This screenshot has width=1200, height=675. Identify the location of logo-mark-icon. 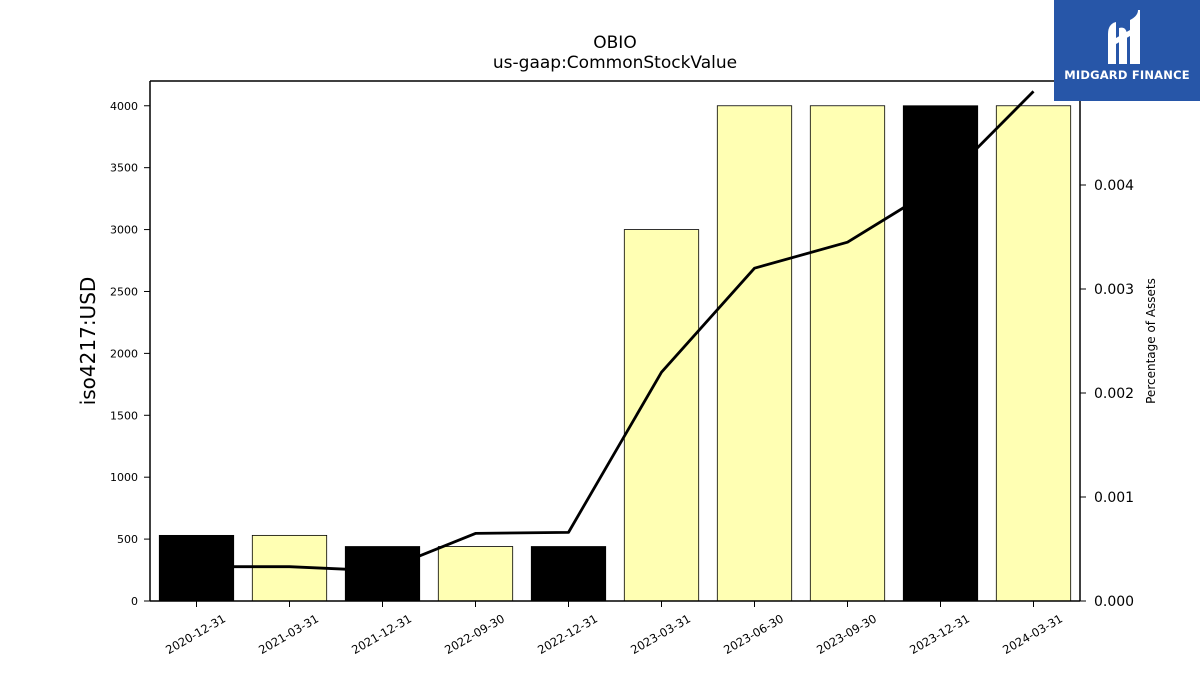
(1124, 37).